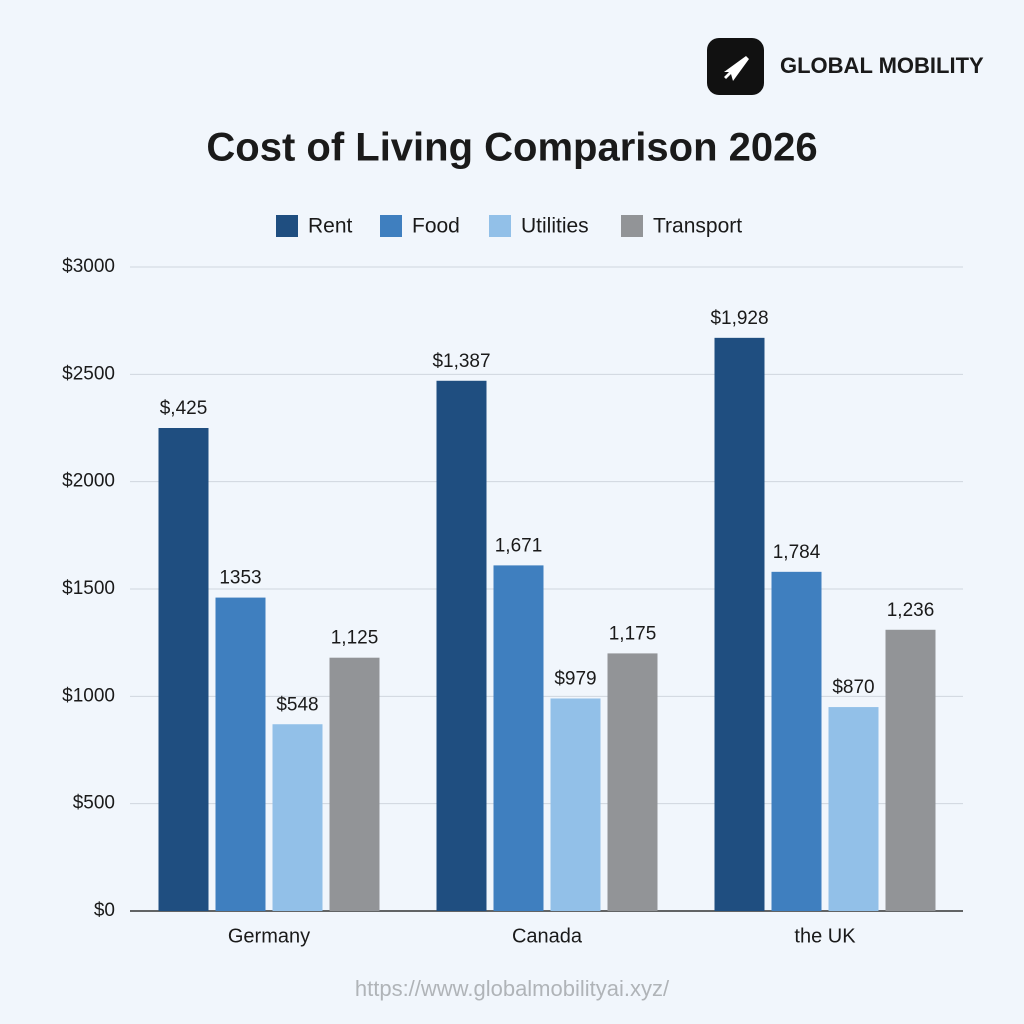 This screenshot has height=1024, width=1024. What do you see at coordinates (736, 68) in the screenshot?
I see `plane-icon` at bounding box center [736, 68].